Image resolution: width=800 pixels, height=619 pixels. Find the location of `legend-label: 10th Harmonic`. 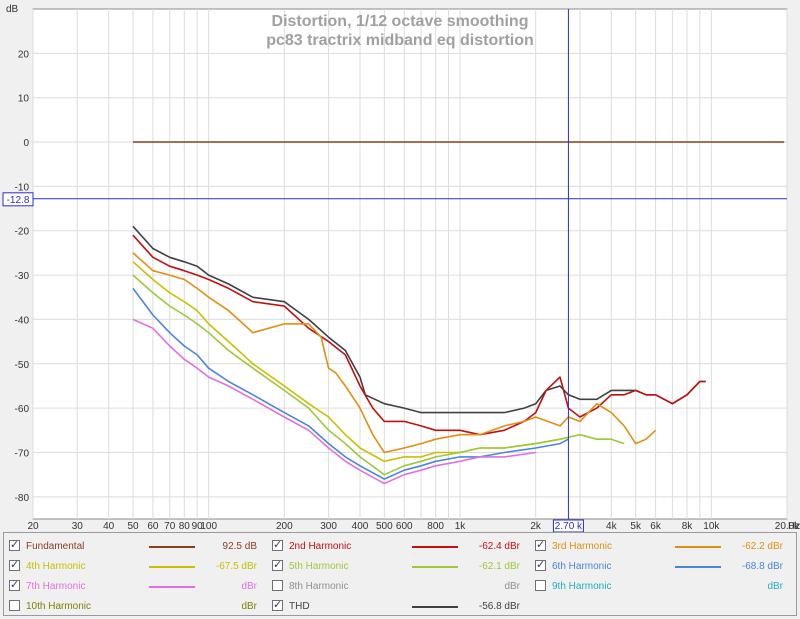

legend-label: 10th Harmonic is located at coordinates (59, 606).